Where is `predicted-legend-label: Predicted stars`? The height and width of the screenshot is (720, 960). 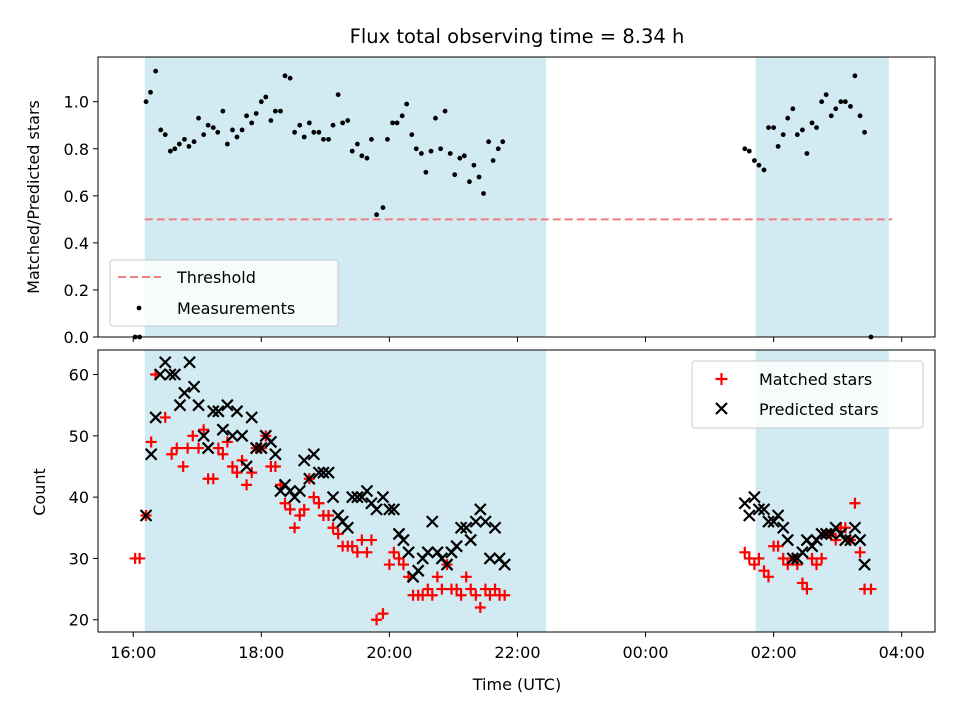 predicted-legend-label: Predicted stars is located at coordinates (819, 409).